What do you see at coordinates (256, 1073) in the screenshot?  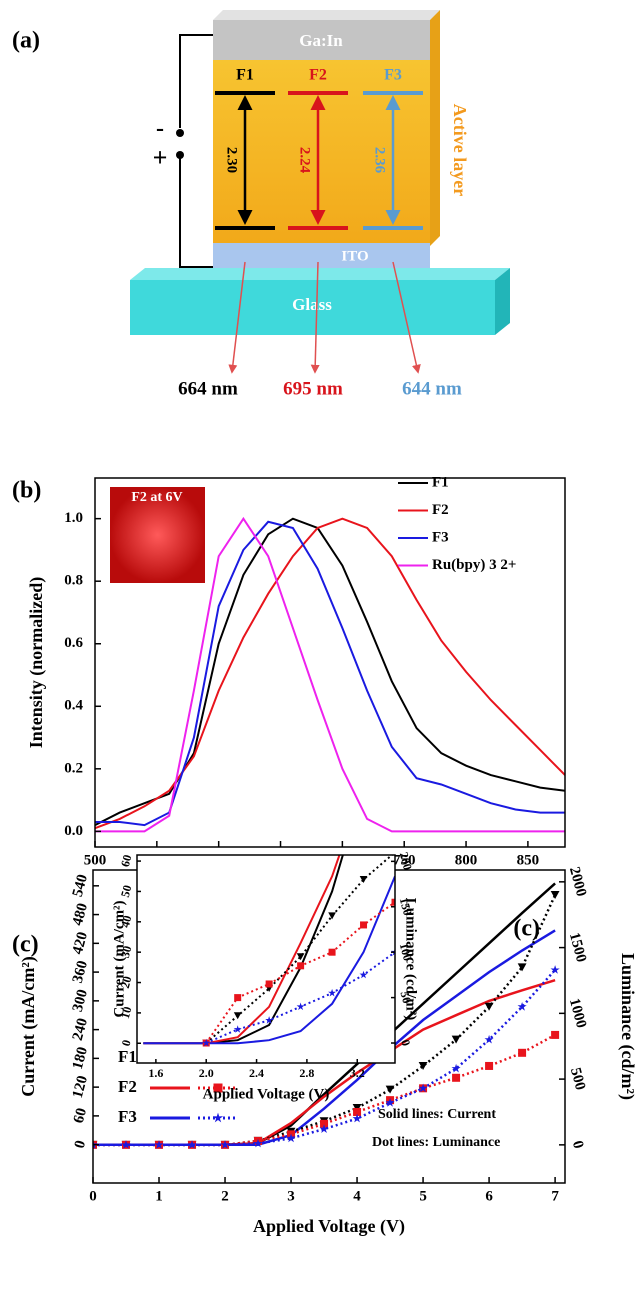 I see `x-tick-label: 2.4` at bounding box center [256, 1073].